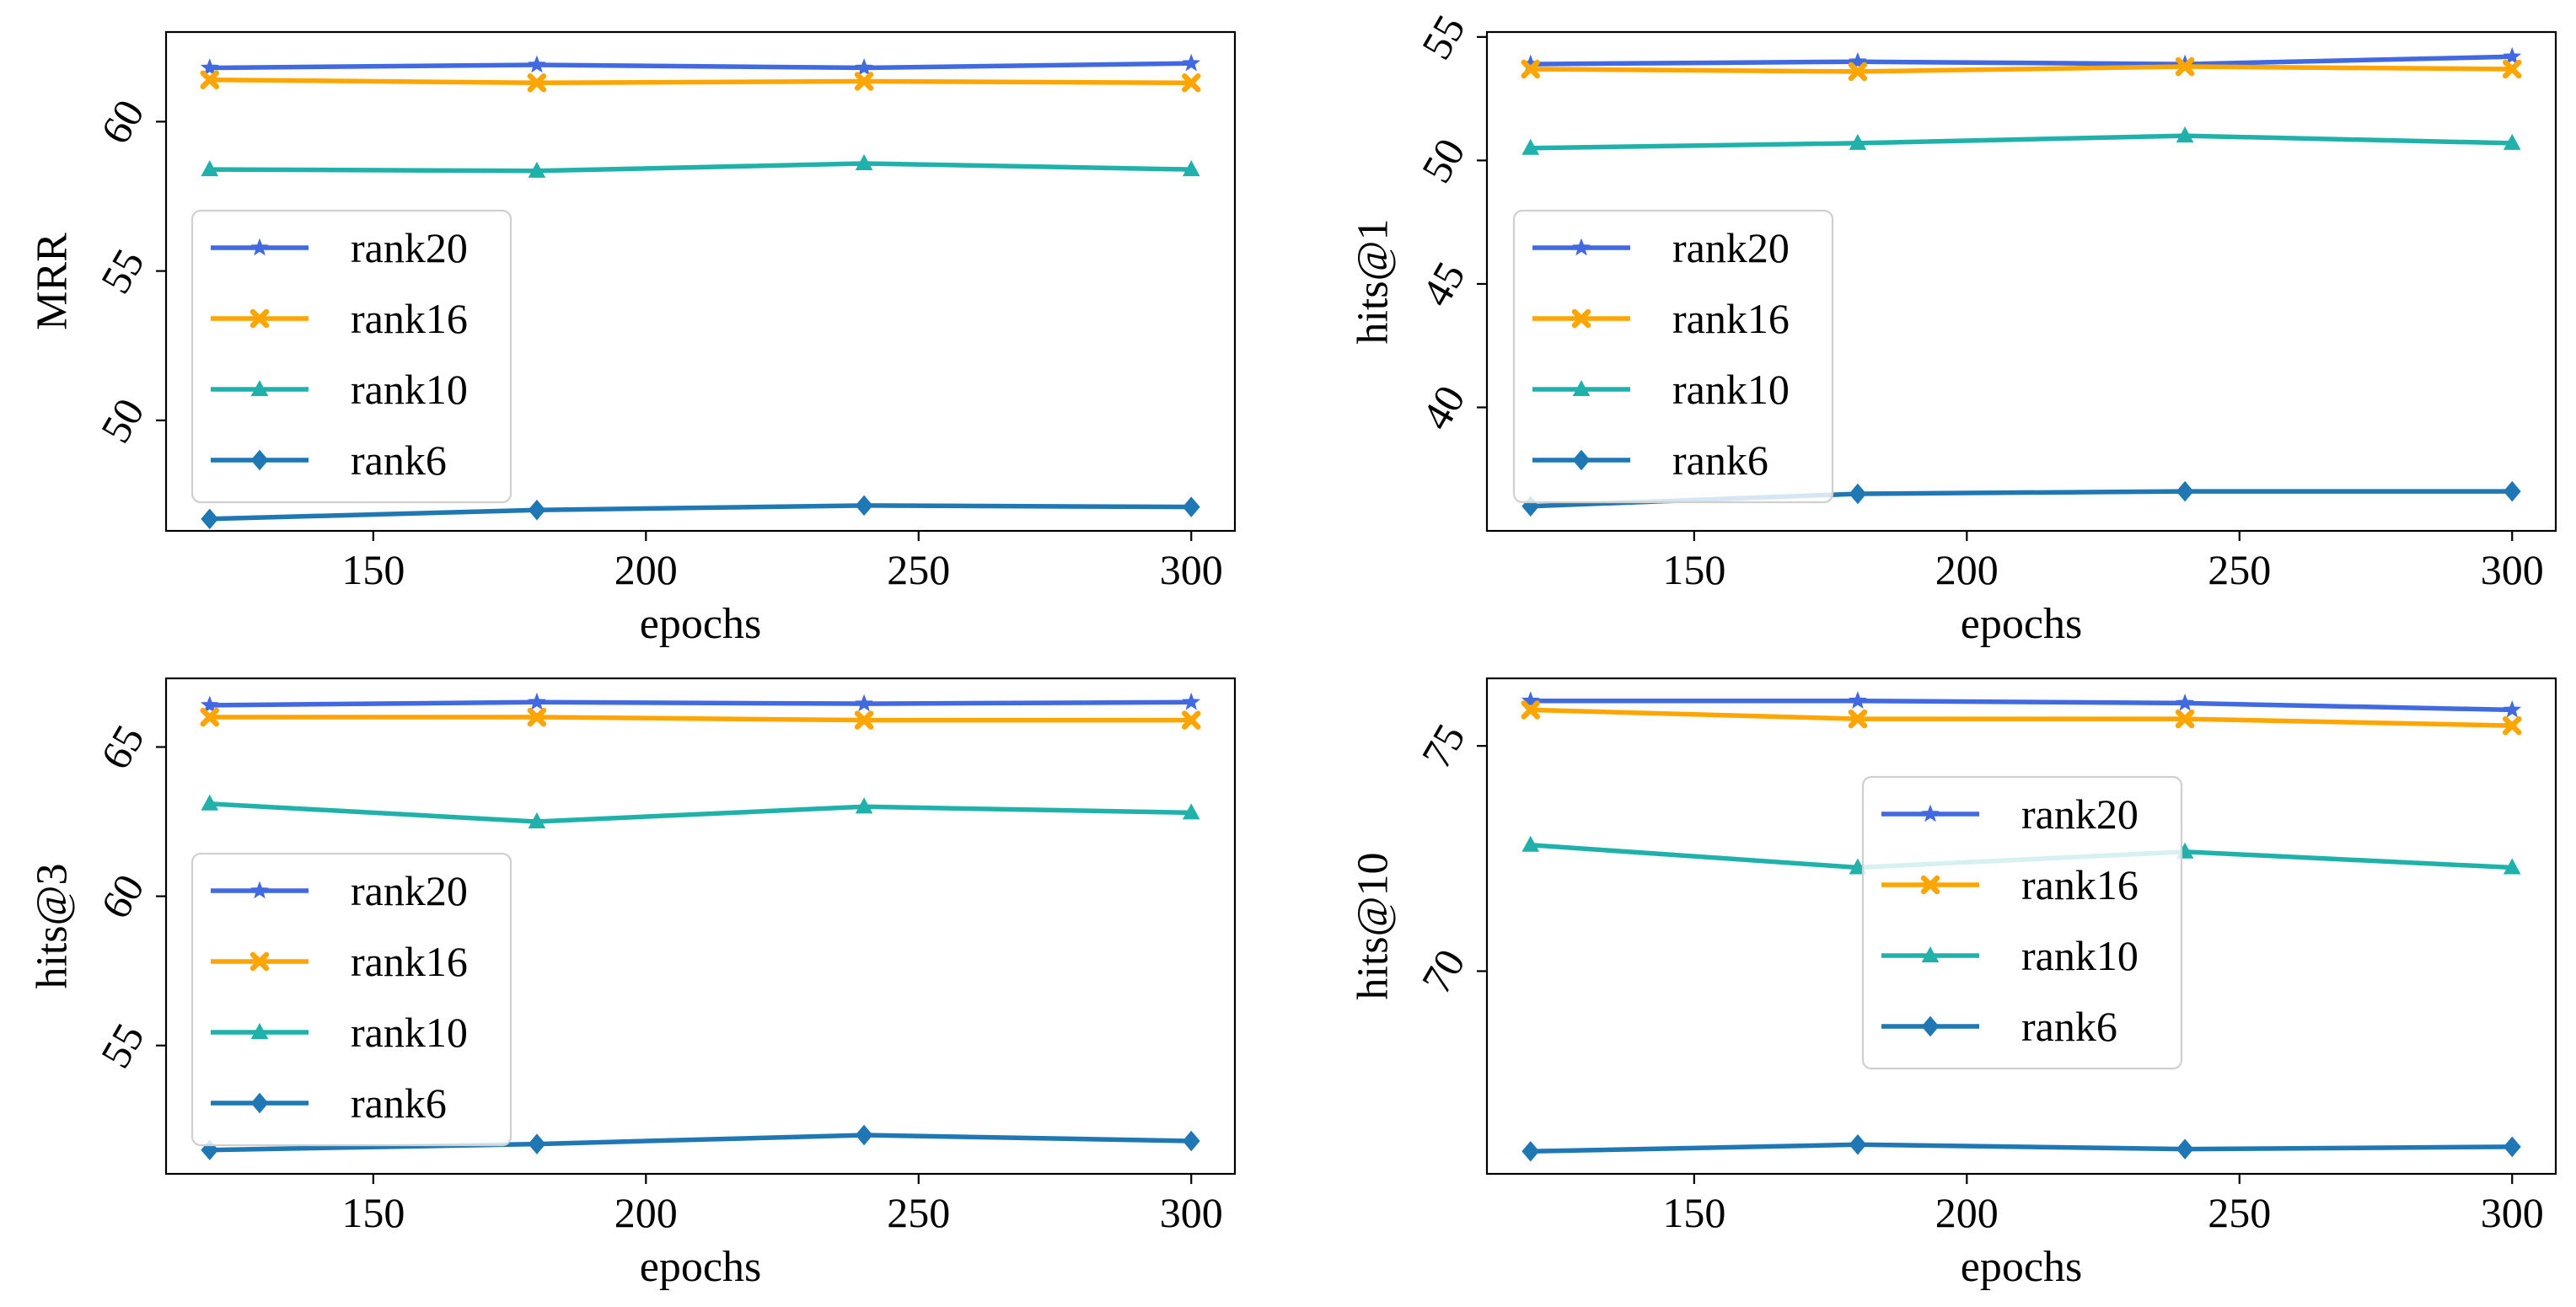  Describe the element at coordinates (1374, 281) in the screenshot. I see `y-axis-label: hits@1` at that location.